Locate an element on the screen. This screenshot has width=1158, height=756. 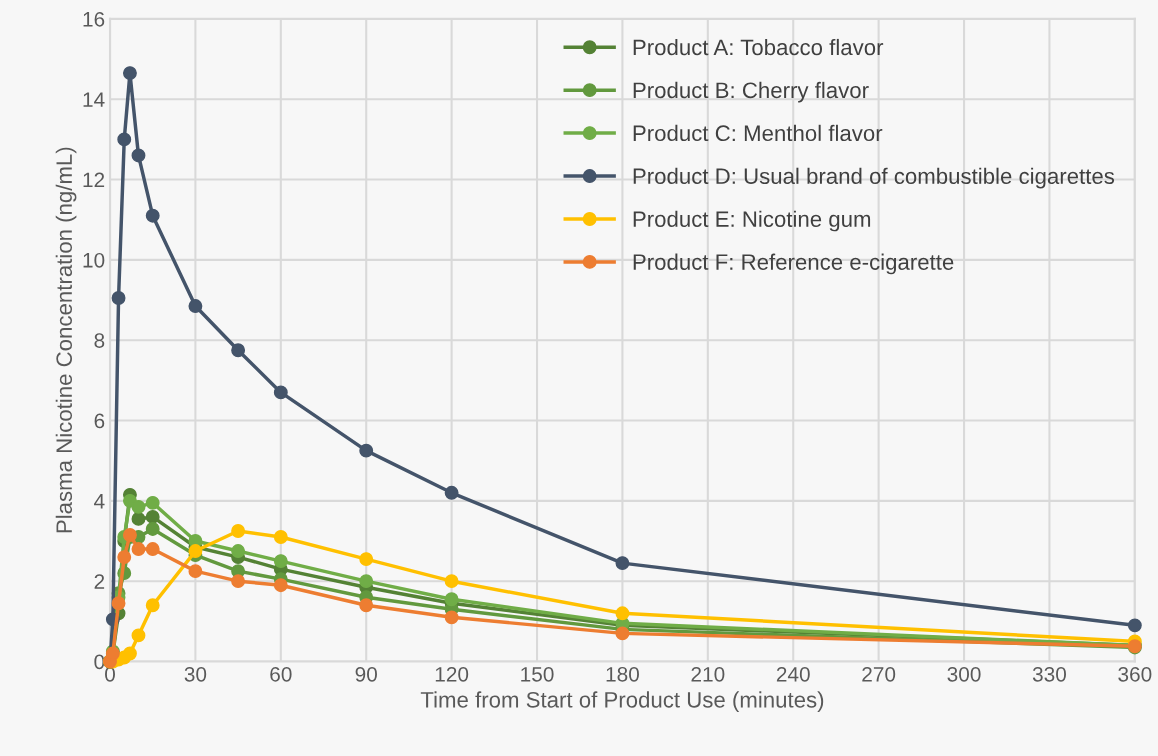
legend-label: Product E: Nicotine gum is located at coordinates (752, 221).